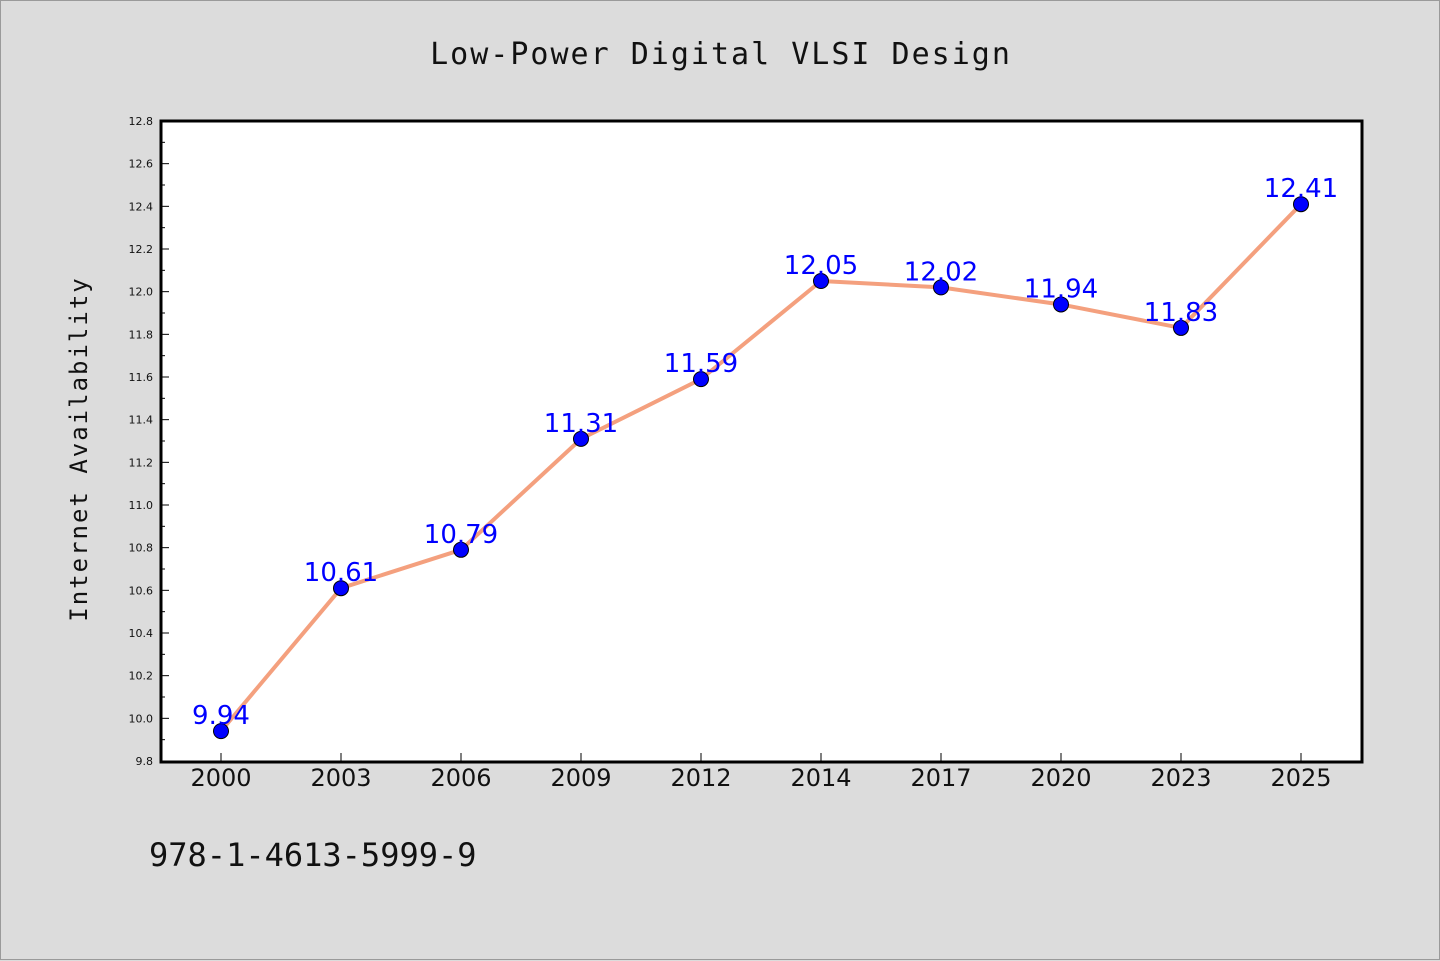 This screenshot has height=961, width=1440. I want to click on x-tick-label: 2003, so click(340, 778).